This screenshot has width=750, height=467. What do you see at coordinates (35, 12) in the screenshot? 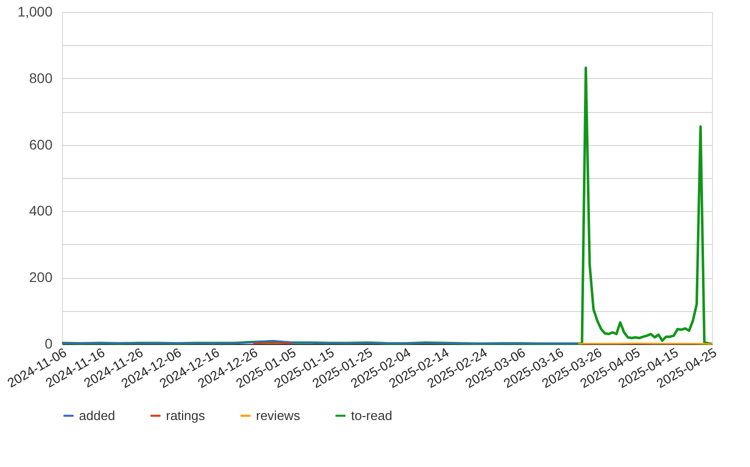
I see `y-tick-label: 1,000` at bounding box center [35, 12].